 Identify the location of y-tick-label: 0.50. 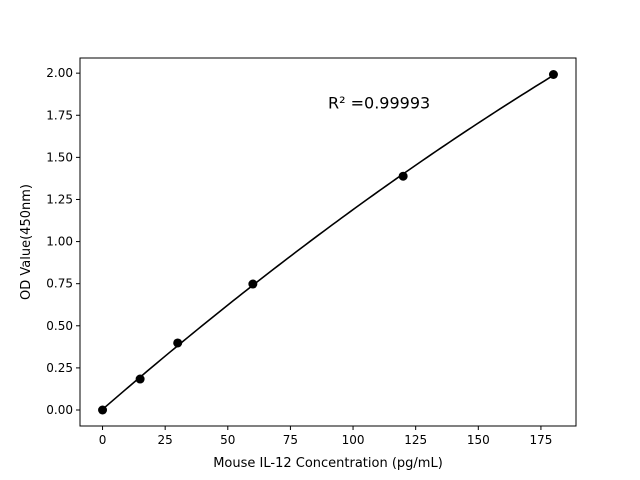
(59, 326).